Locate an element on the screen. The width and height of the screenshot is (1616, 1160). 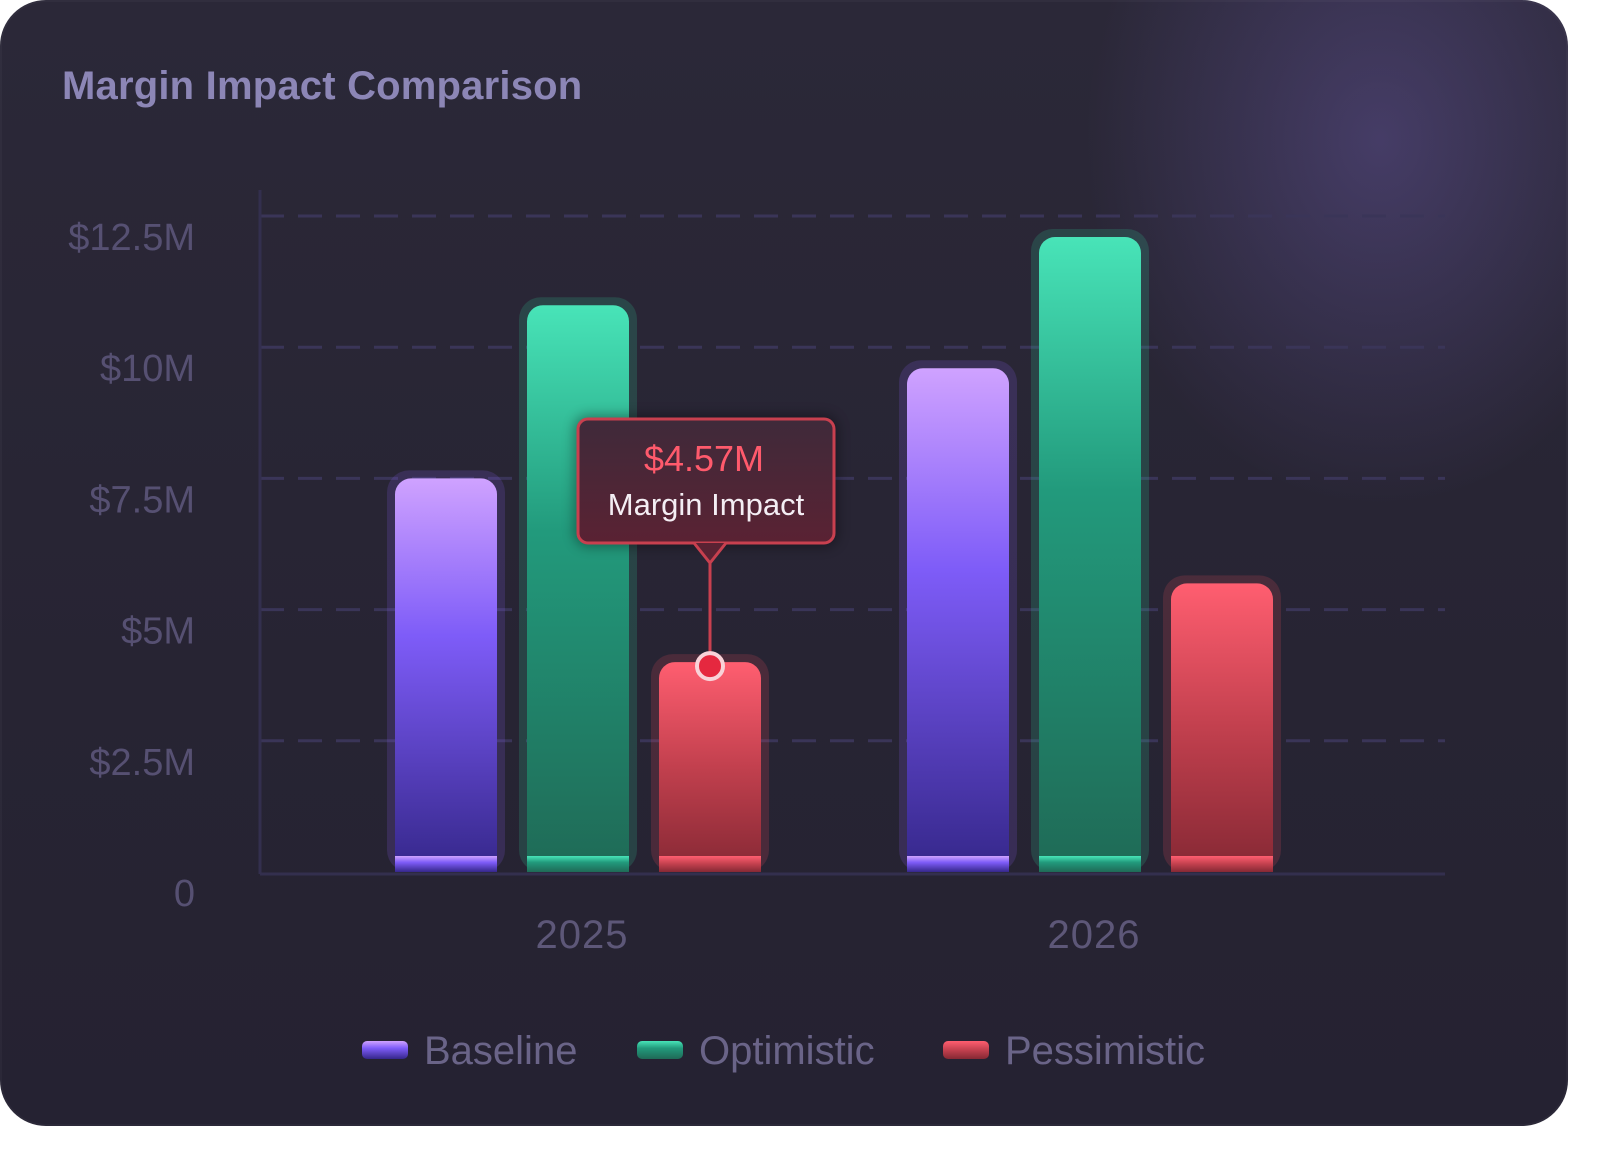
bar-pessimistic-2026 is located at coordinates (1222, 727).